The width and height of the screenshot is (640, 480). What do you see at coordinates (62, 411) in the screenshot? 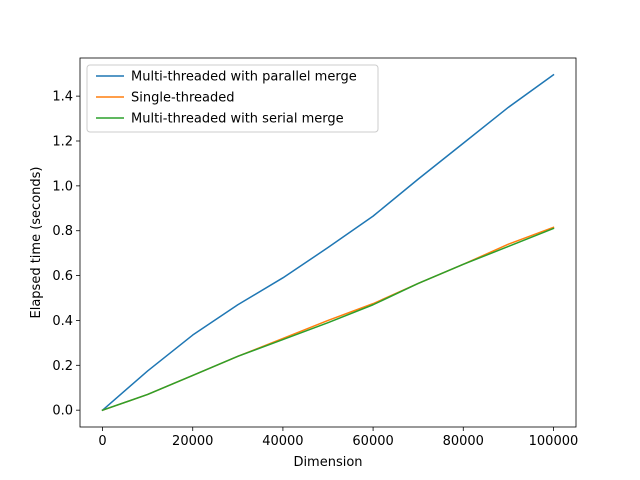
I see `y-tick-label: 0.0` at bounding box center [62, 411].